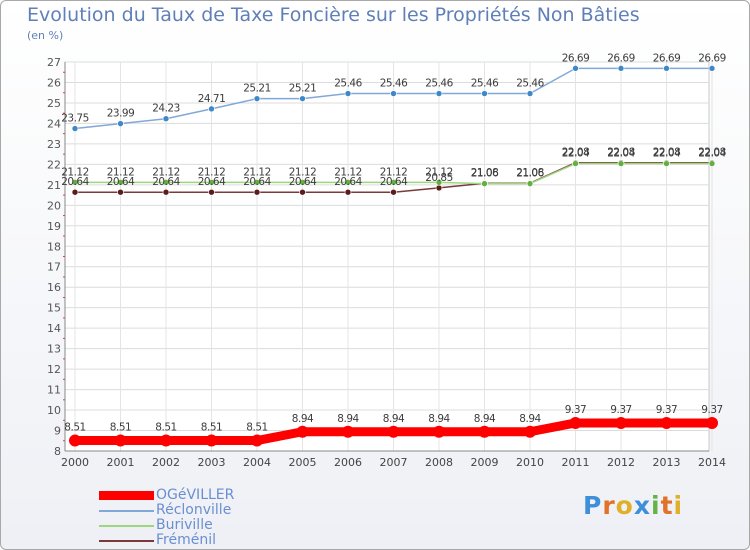 This screenshot has width=750, height=550. Describe the element at coordinates (303, 462) in the screenshot. I see `x-tick-label: 2005` at that location.